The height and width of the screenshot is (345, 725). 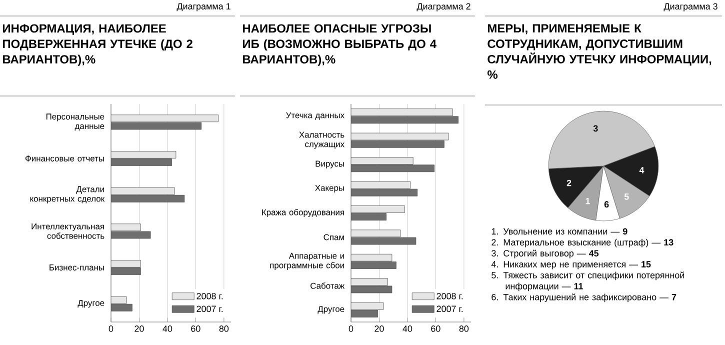 What do you see at coordinates (327, 285) in the screenshot?
I see `y-tick-label: Саботаж` at bounding box center [327, 285].